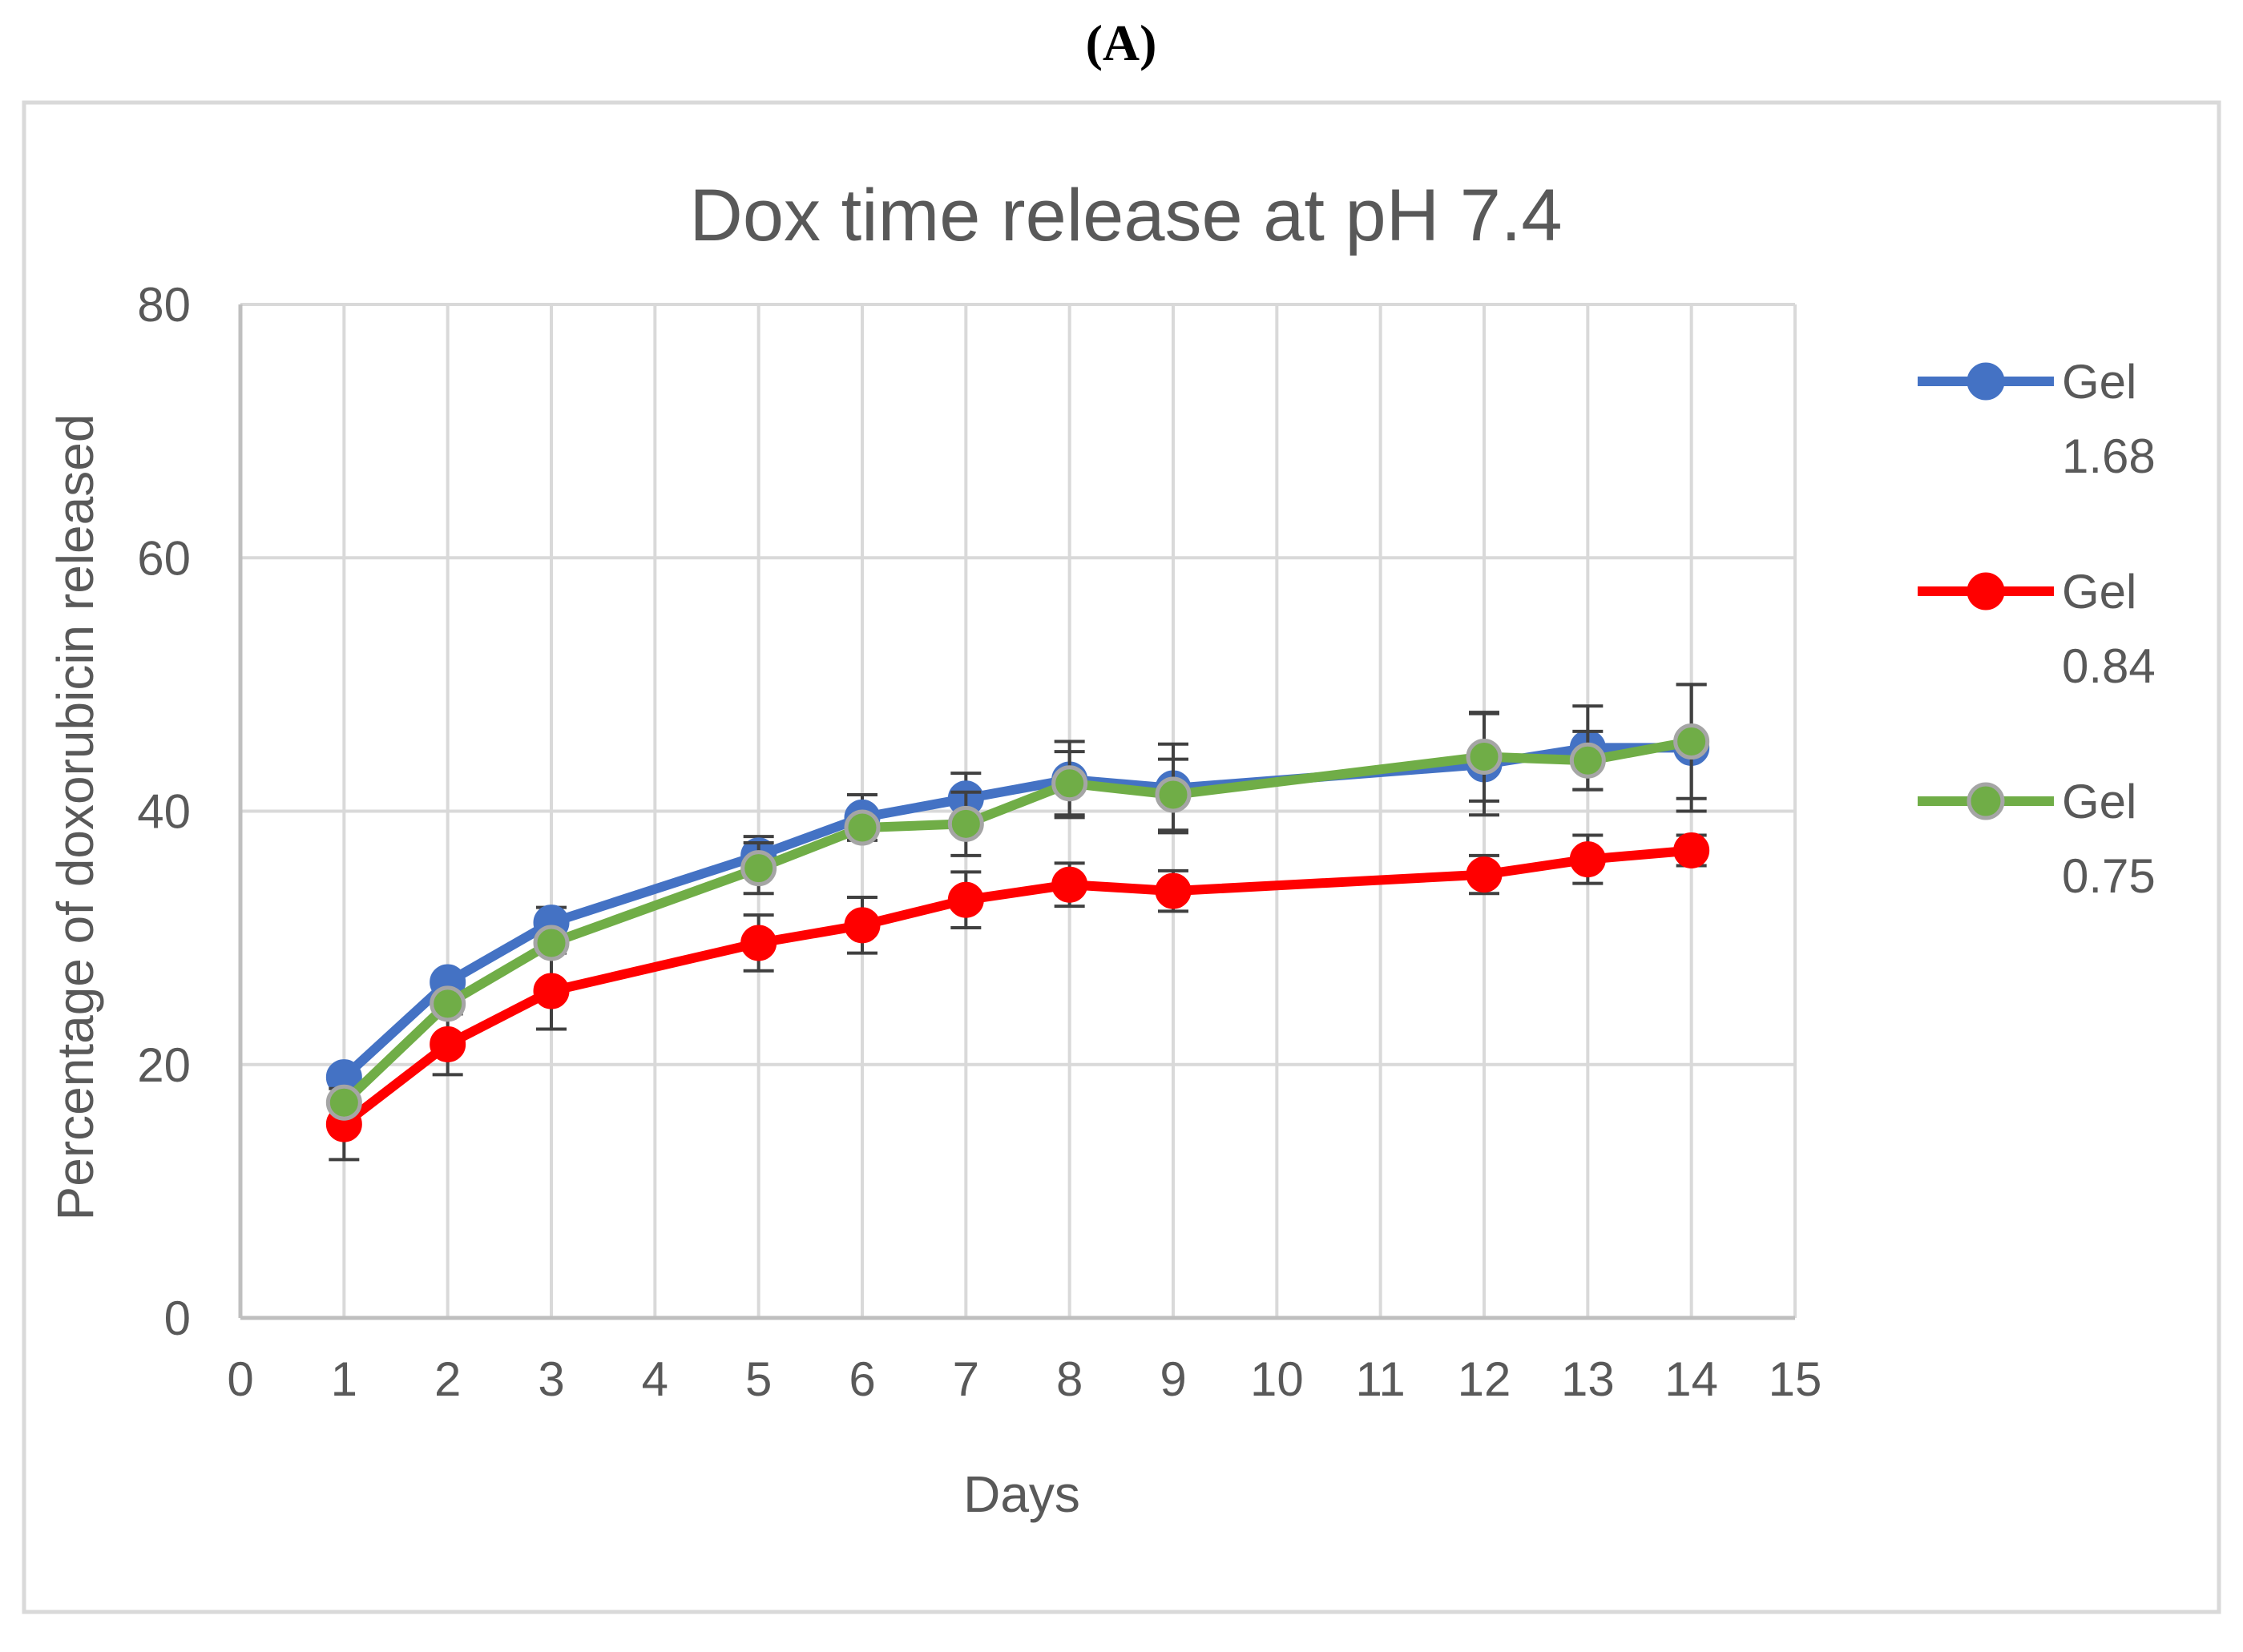 The height and width of the screenshot is (1652, 2243). I want to click on y-tick-label: 40, so click(164, 812).